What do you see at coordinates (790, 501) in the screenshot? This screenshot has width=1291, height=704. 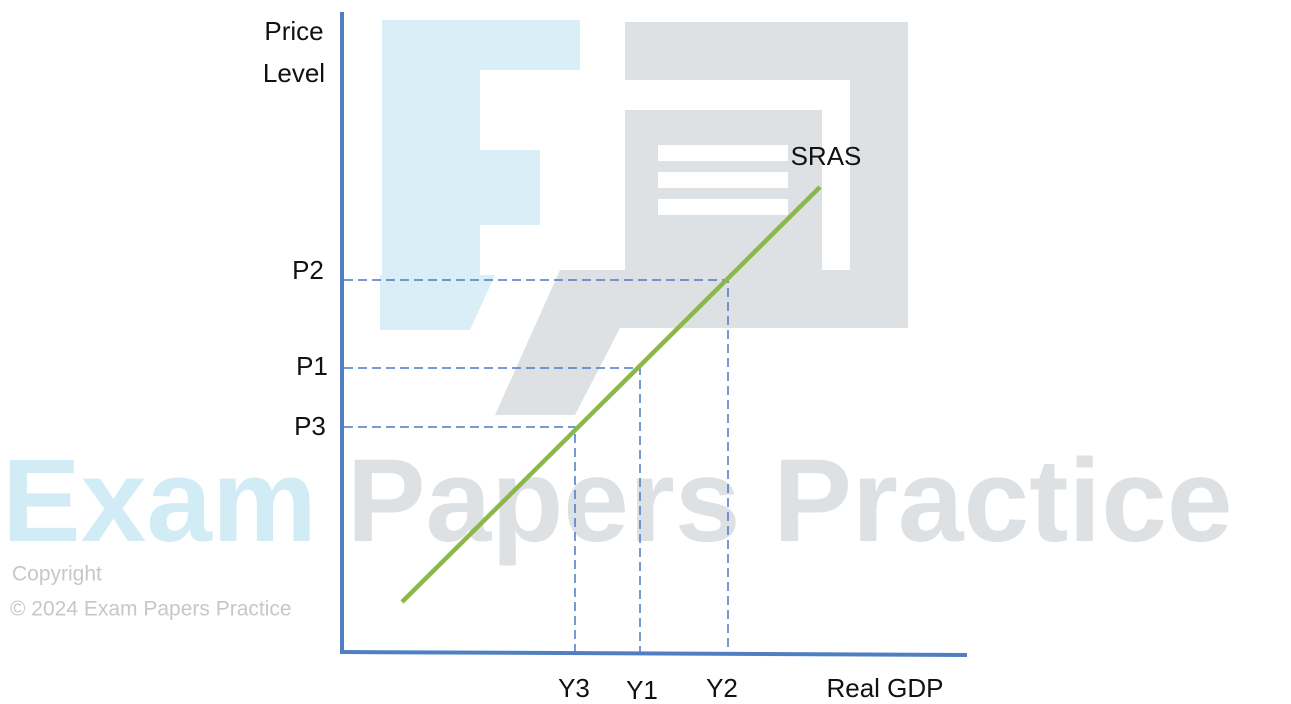 I see `watermark-brand-rest: Papers Practice` at bounding box center [790, 501].